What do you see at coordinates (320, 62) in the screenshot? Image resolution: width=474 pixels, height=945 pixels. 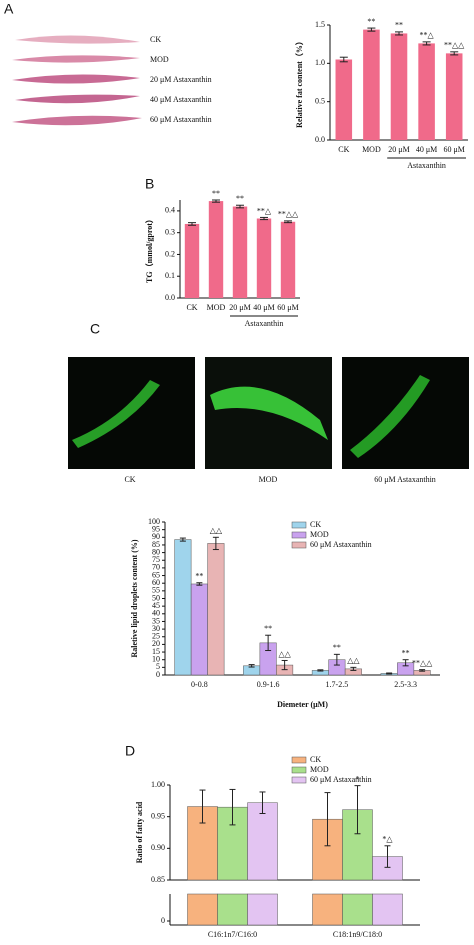 I see `y-tick-label: 1.0` at bounding box center [320, 62].